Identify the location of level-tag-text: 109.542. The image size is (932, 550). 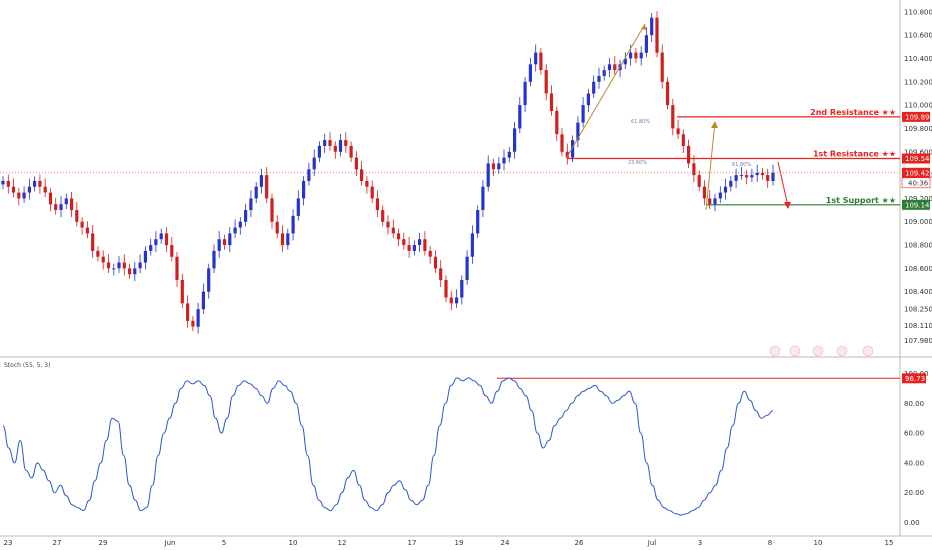
(918, 159).